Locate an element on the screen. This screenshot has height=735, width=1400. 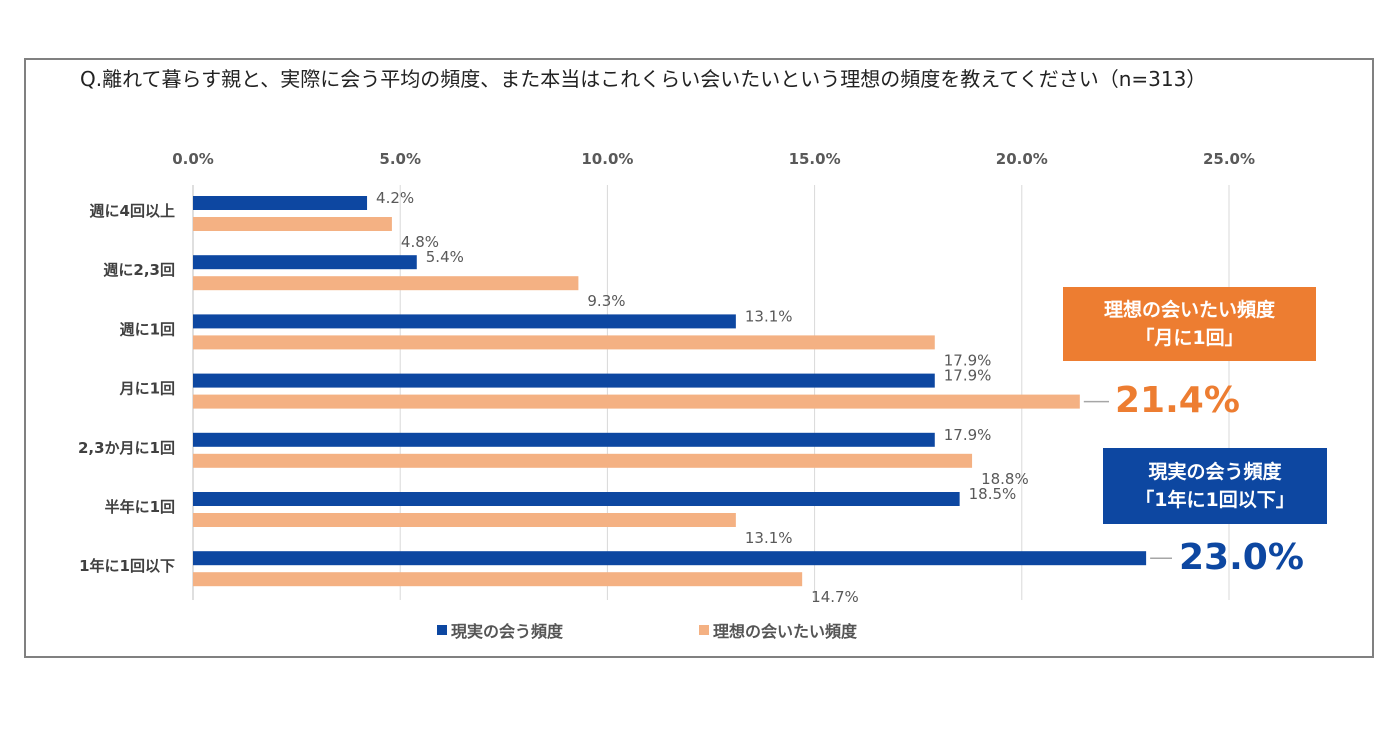
x-tick-label: 20.0% is located at coordinates (1022, 159).